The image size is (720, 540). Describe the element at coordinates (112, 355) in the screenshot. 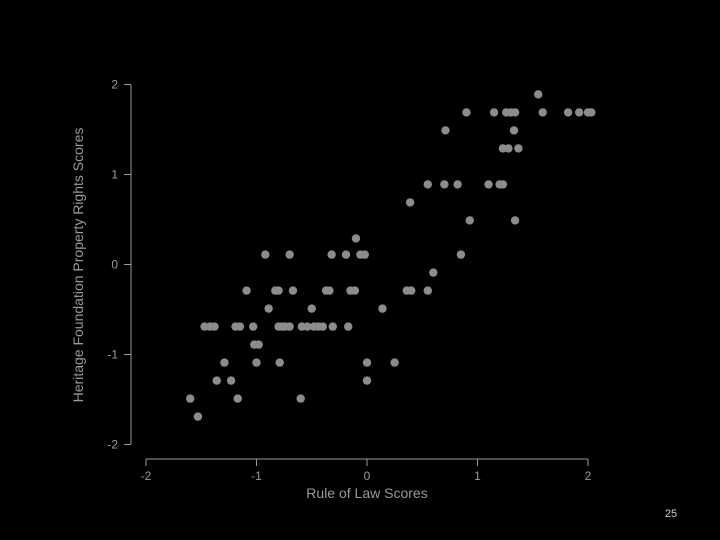

I see `y-tick-label: -1` at that location.